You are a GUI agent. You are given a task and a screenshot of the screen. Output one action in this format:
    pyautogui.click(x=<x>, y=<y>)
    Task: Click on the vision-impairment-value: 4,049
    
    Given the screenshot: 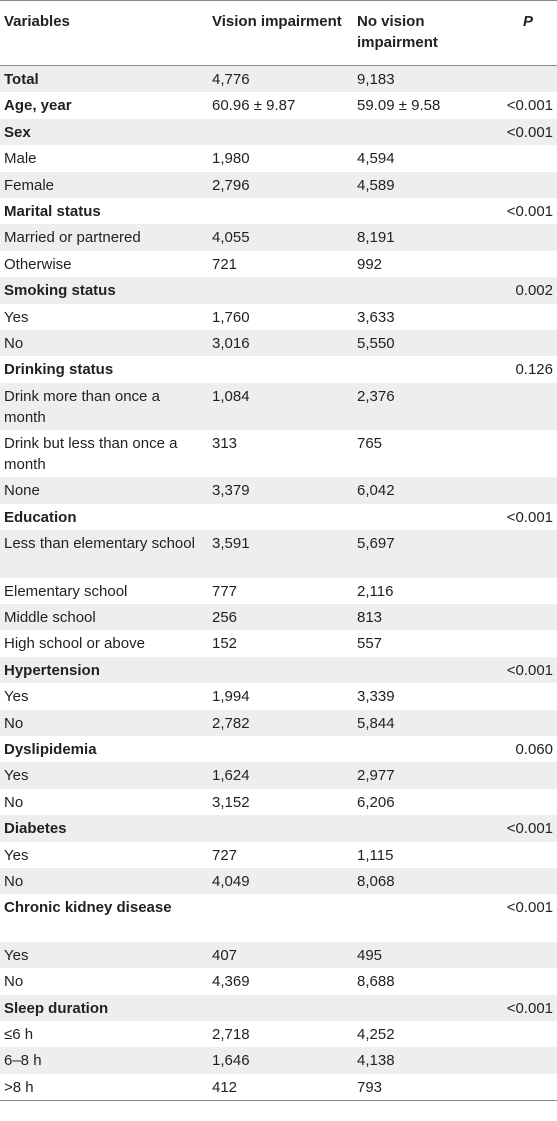 What is the action you would take?
    pyautogui.click(x=231, y=881)
    